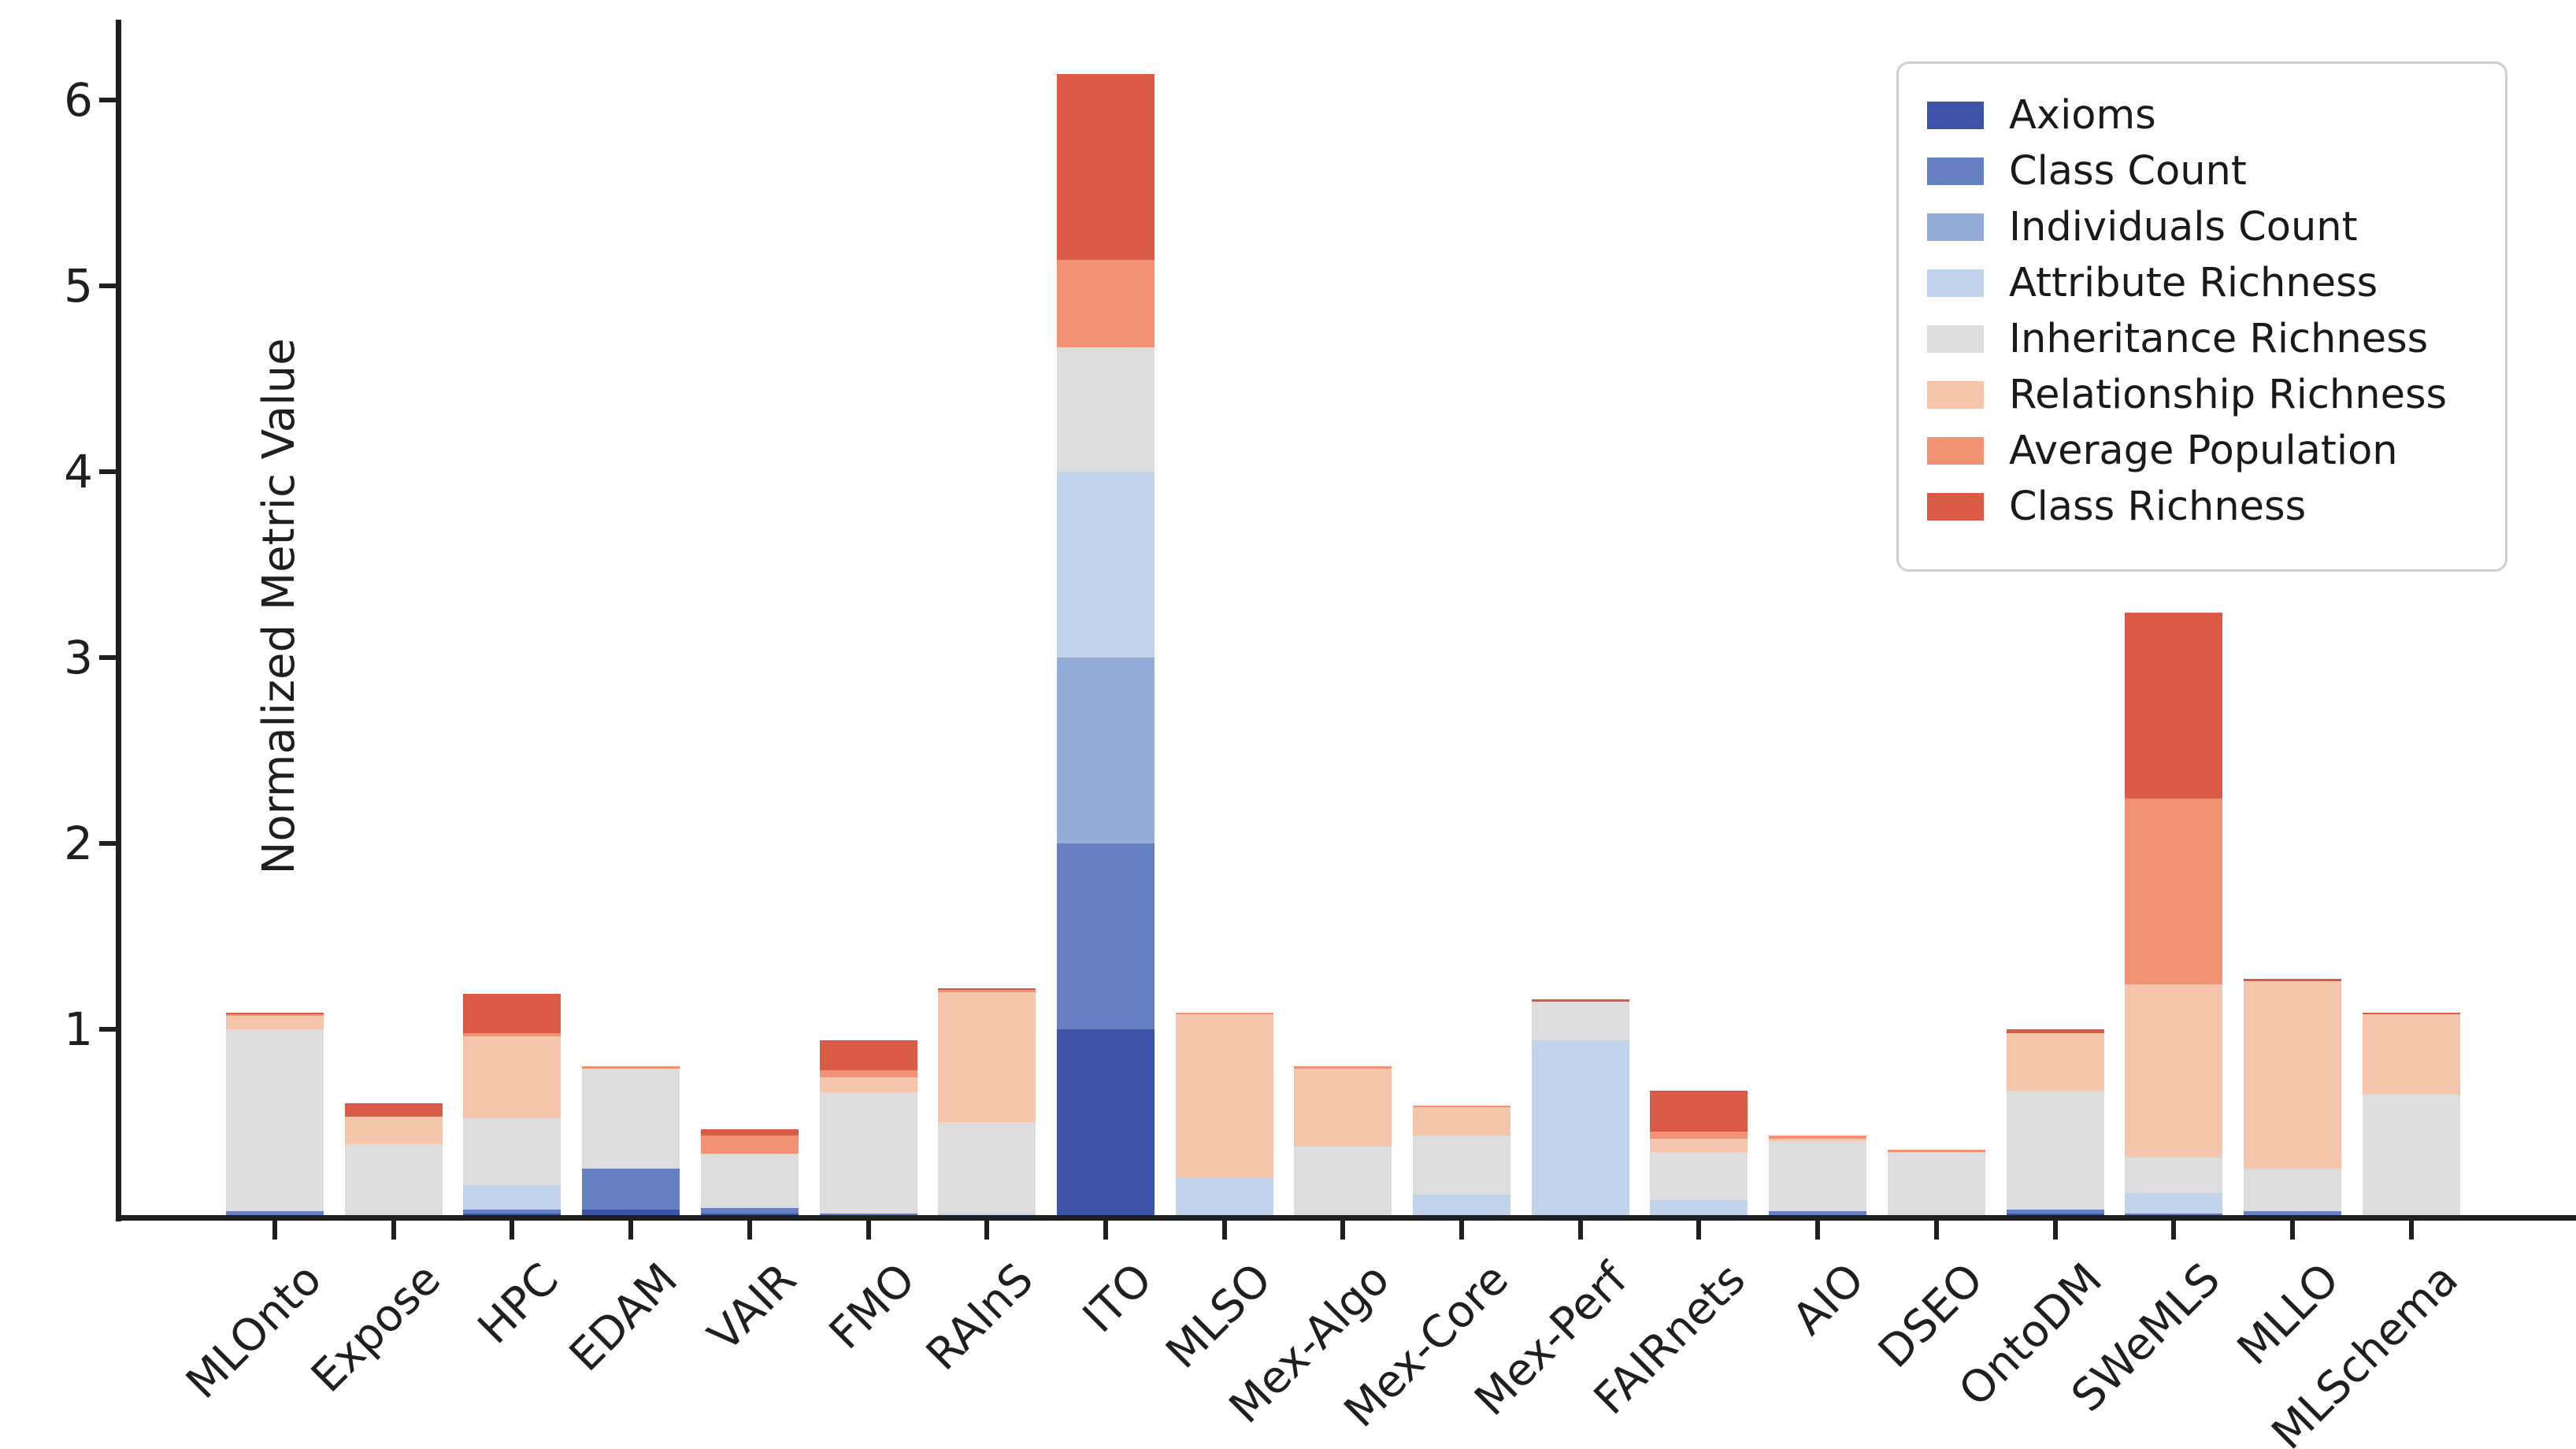  What do you see at coordinates (1936, 607) in the screenshot?
I see `bar-DSEO` at bounding box center [1936, 607].